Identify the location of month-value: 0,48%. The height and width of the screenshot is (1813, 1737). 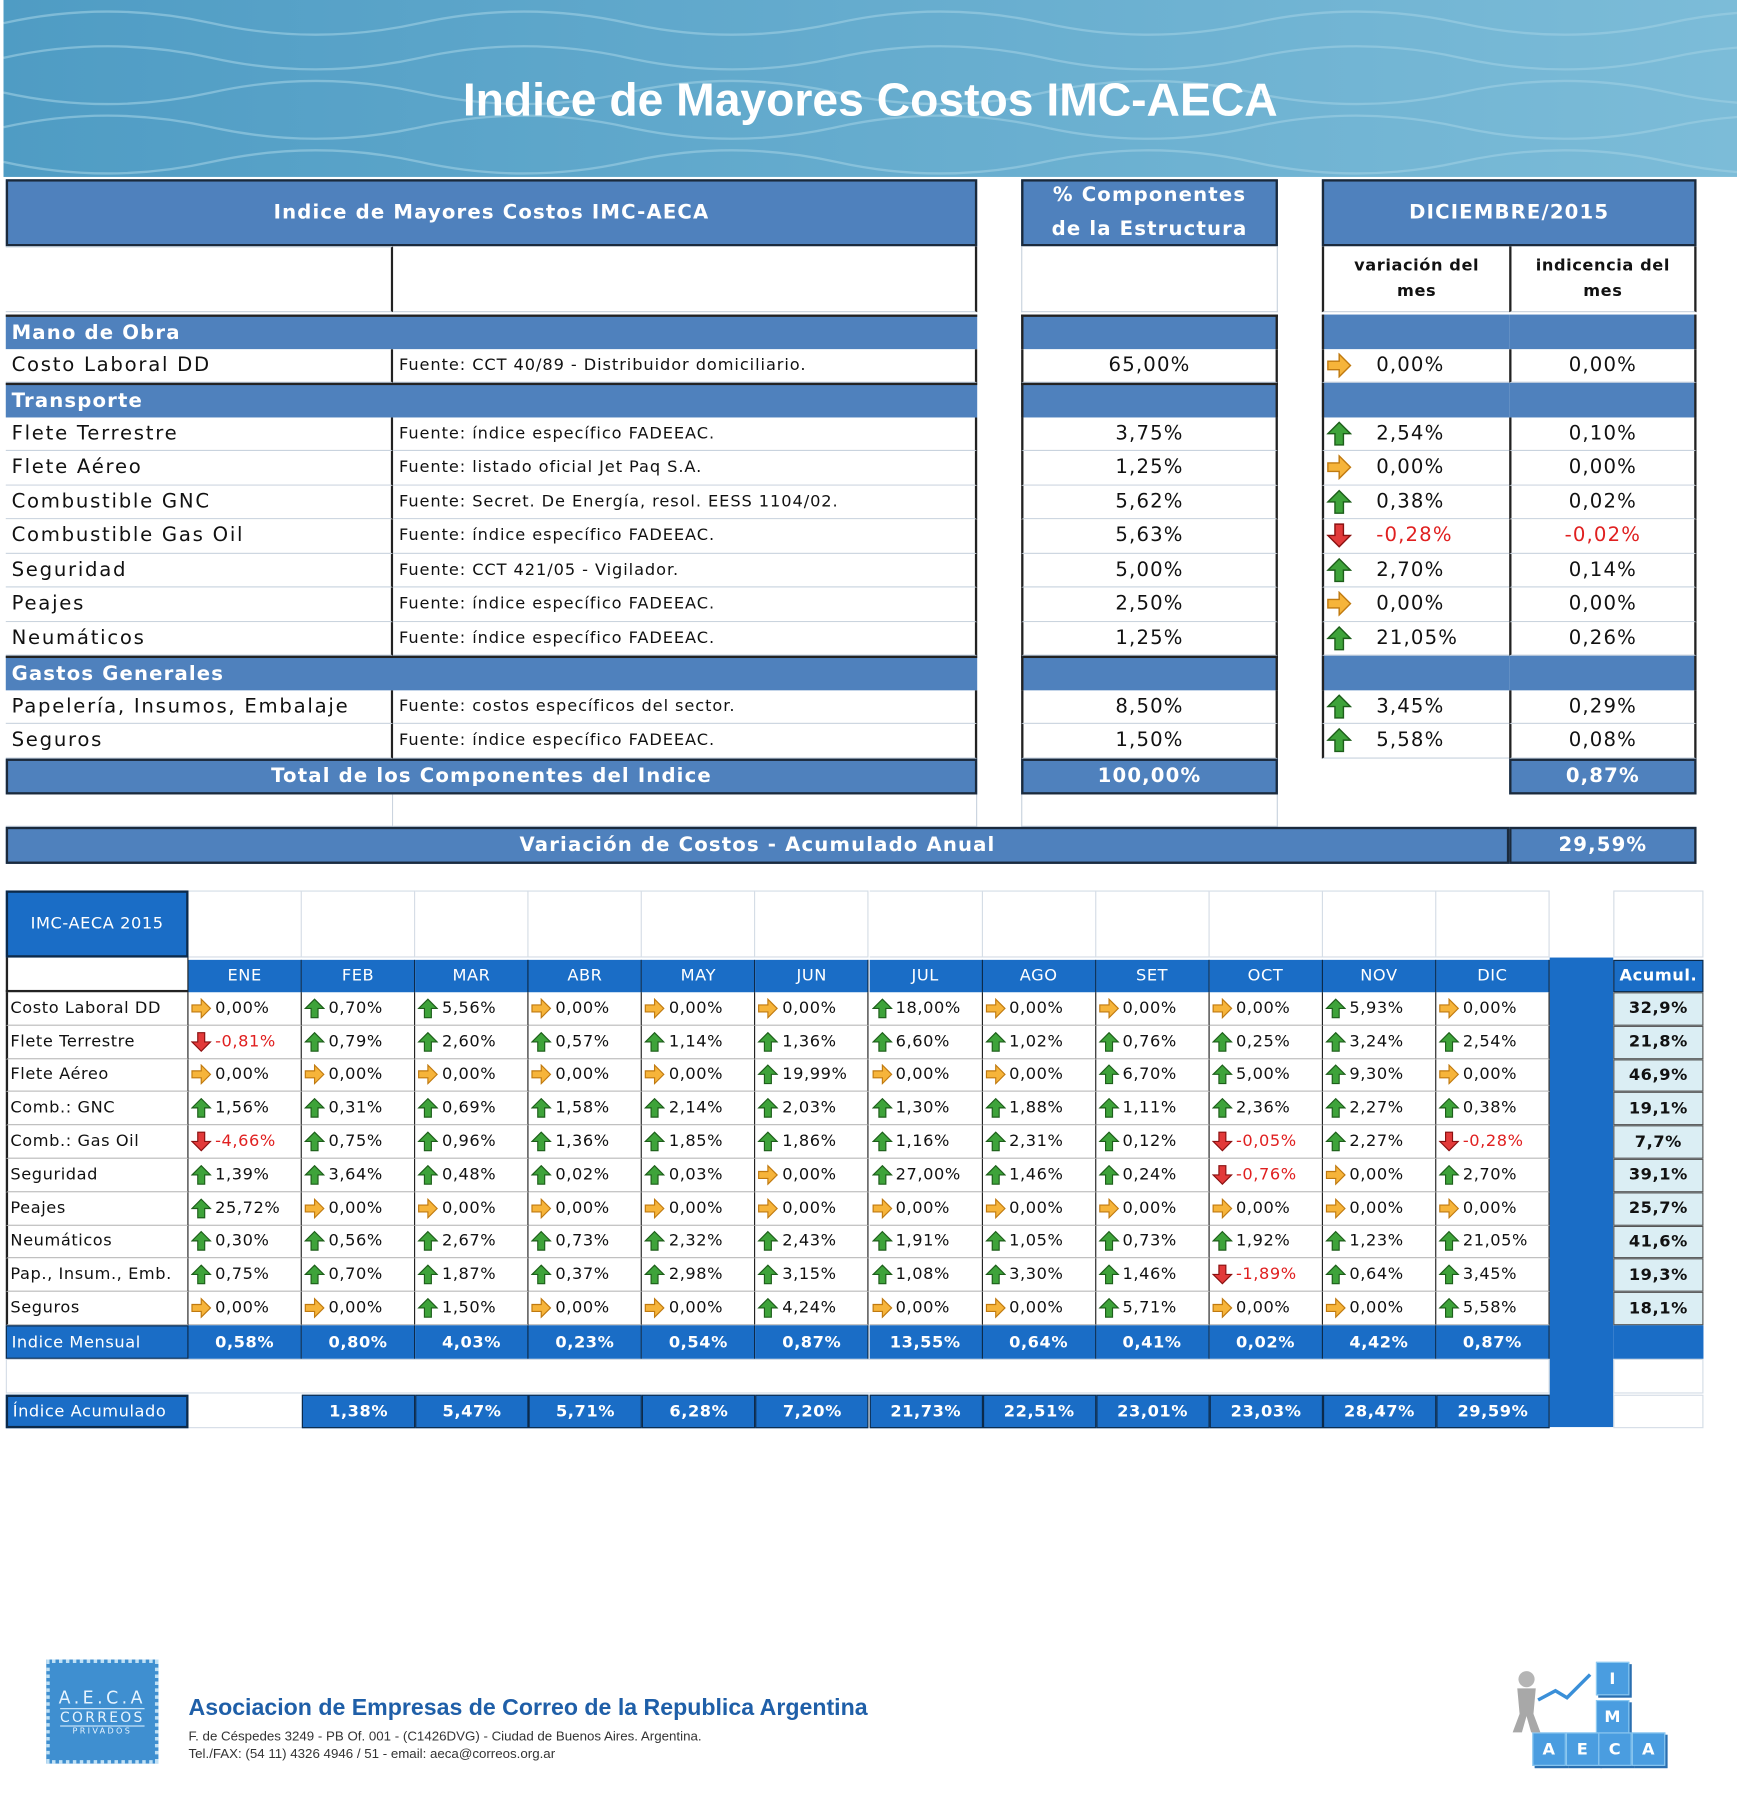
(472, 1175).